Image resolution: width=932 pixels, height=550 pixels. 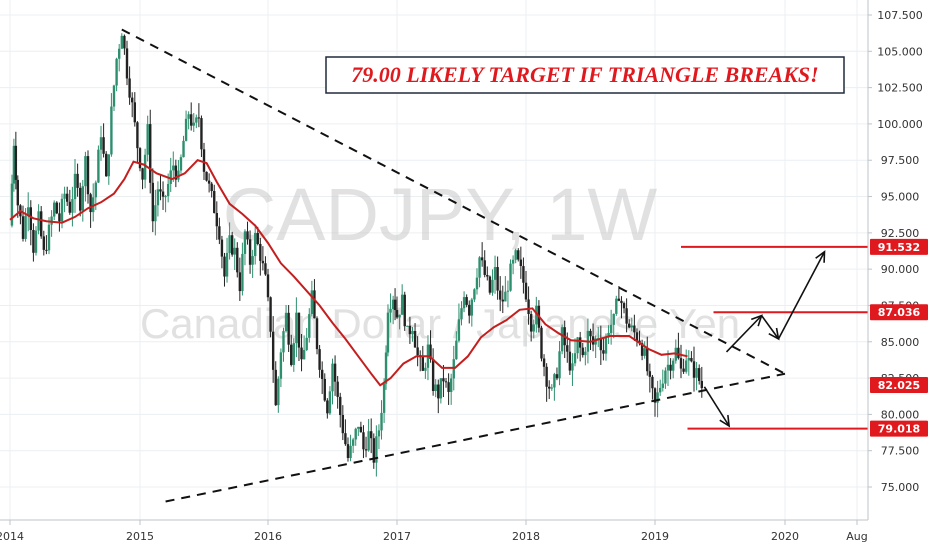 What do you see at coordinates (900, 51) in the screenshot?
I see `y-tick-label-12: 105.000` at bounding box center [900, 51].